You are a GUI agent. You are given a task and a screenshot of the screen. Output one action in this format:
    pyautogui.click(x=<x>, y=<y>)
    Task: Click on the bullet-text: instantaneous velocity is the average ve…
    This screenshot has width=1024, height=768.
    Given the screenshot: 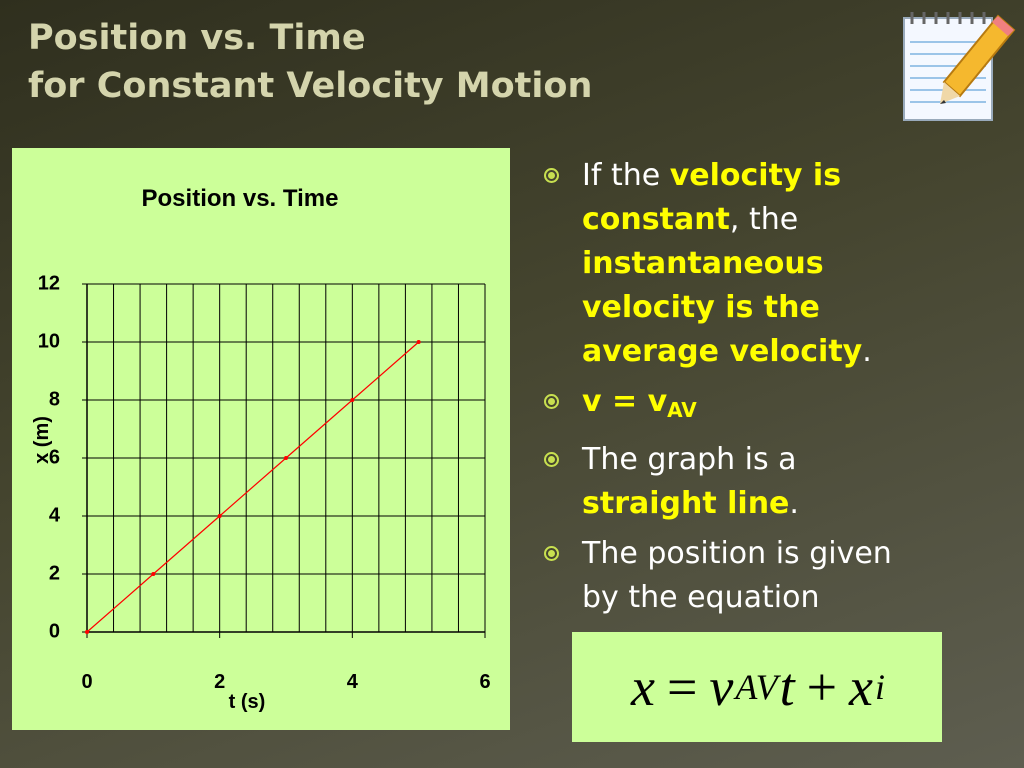 What is the action you would take?
    pyautogui.click(x=722, y=307)
    